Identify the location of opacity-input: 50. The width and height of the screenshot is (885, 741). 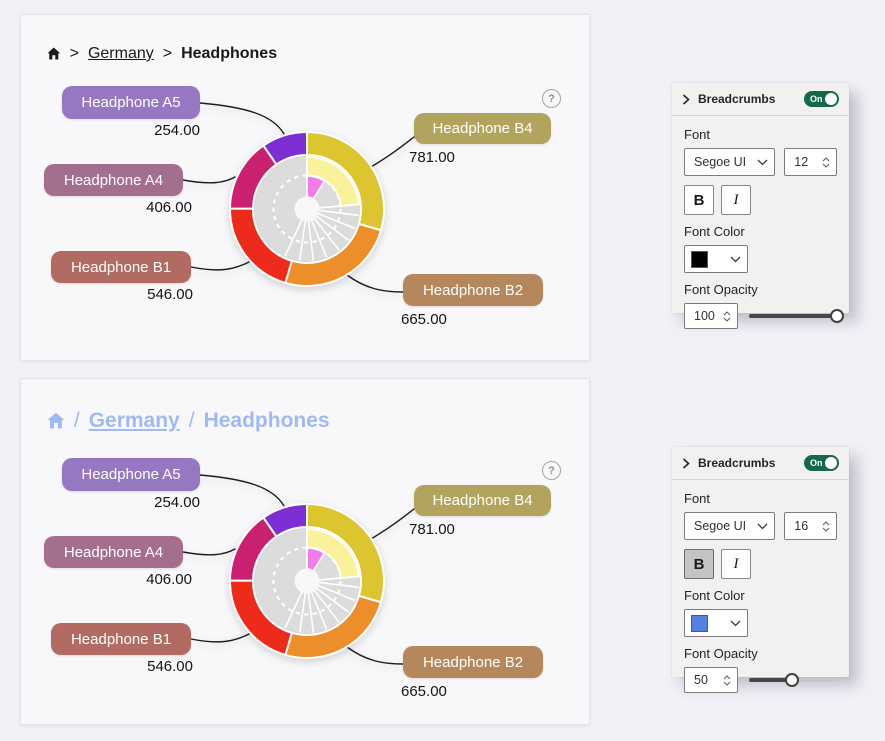
(711, 680).